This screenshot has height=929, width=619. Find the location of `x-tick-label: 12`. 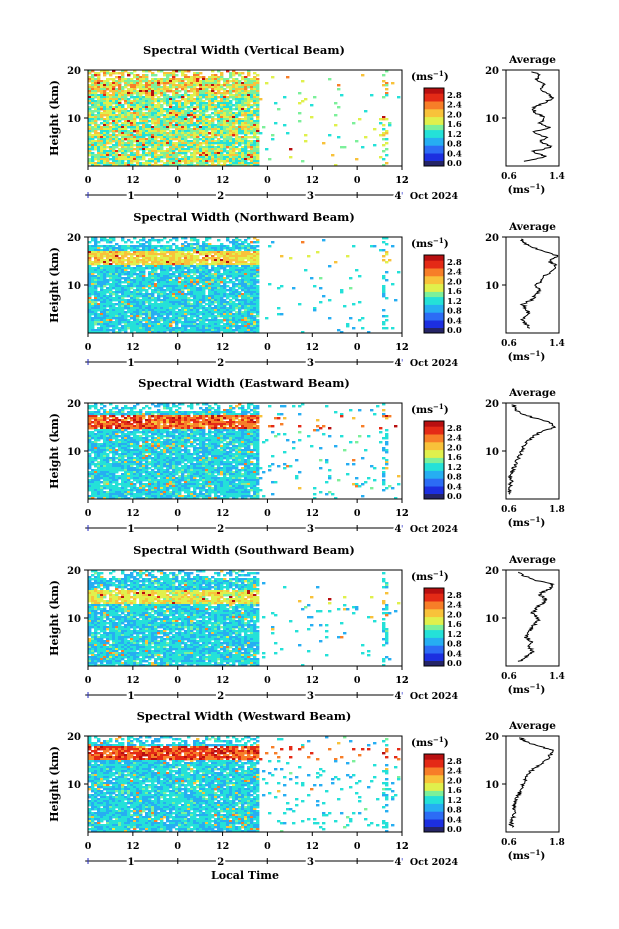

x-tick-label: 12 is located at coordinates (312, 180).